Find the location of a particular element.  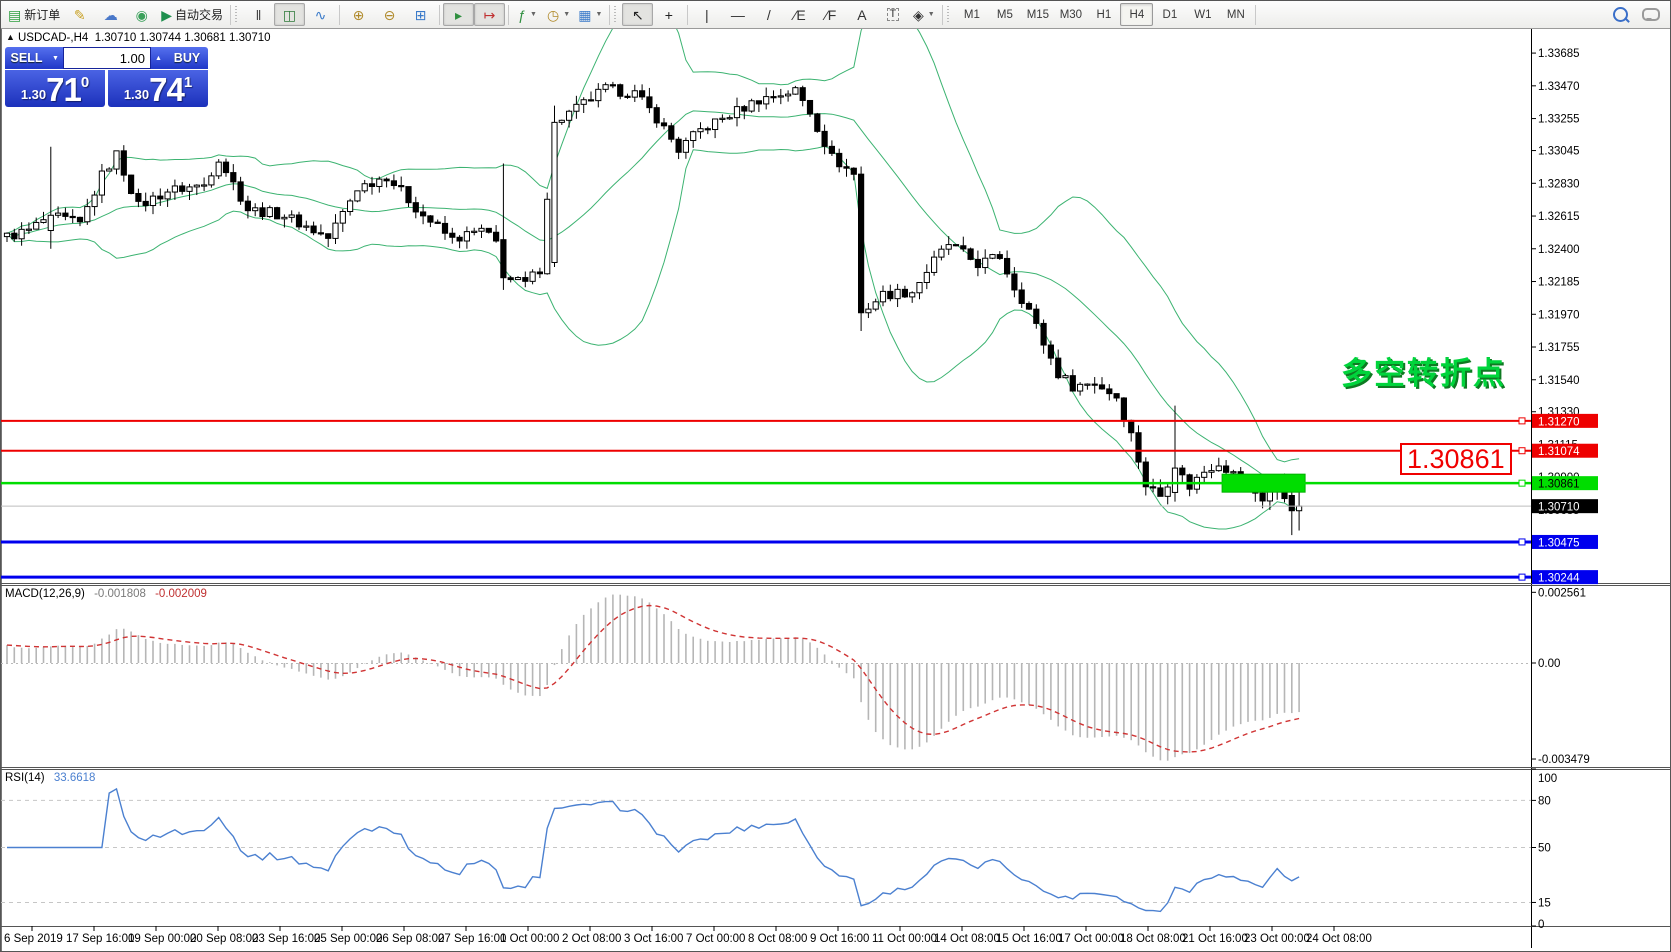

new-order-button-label: 新订单 is located at coordinates (42, 15).